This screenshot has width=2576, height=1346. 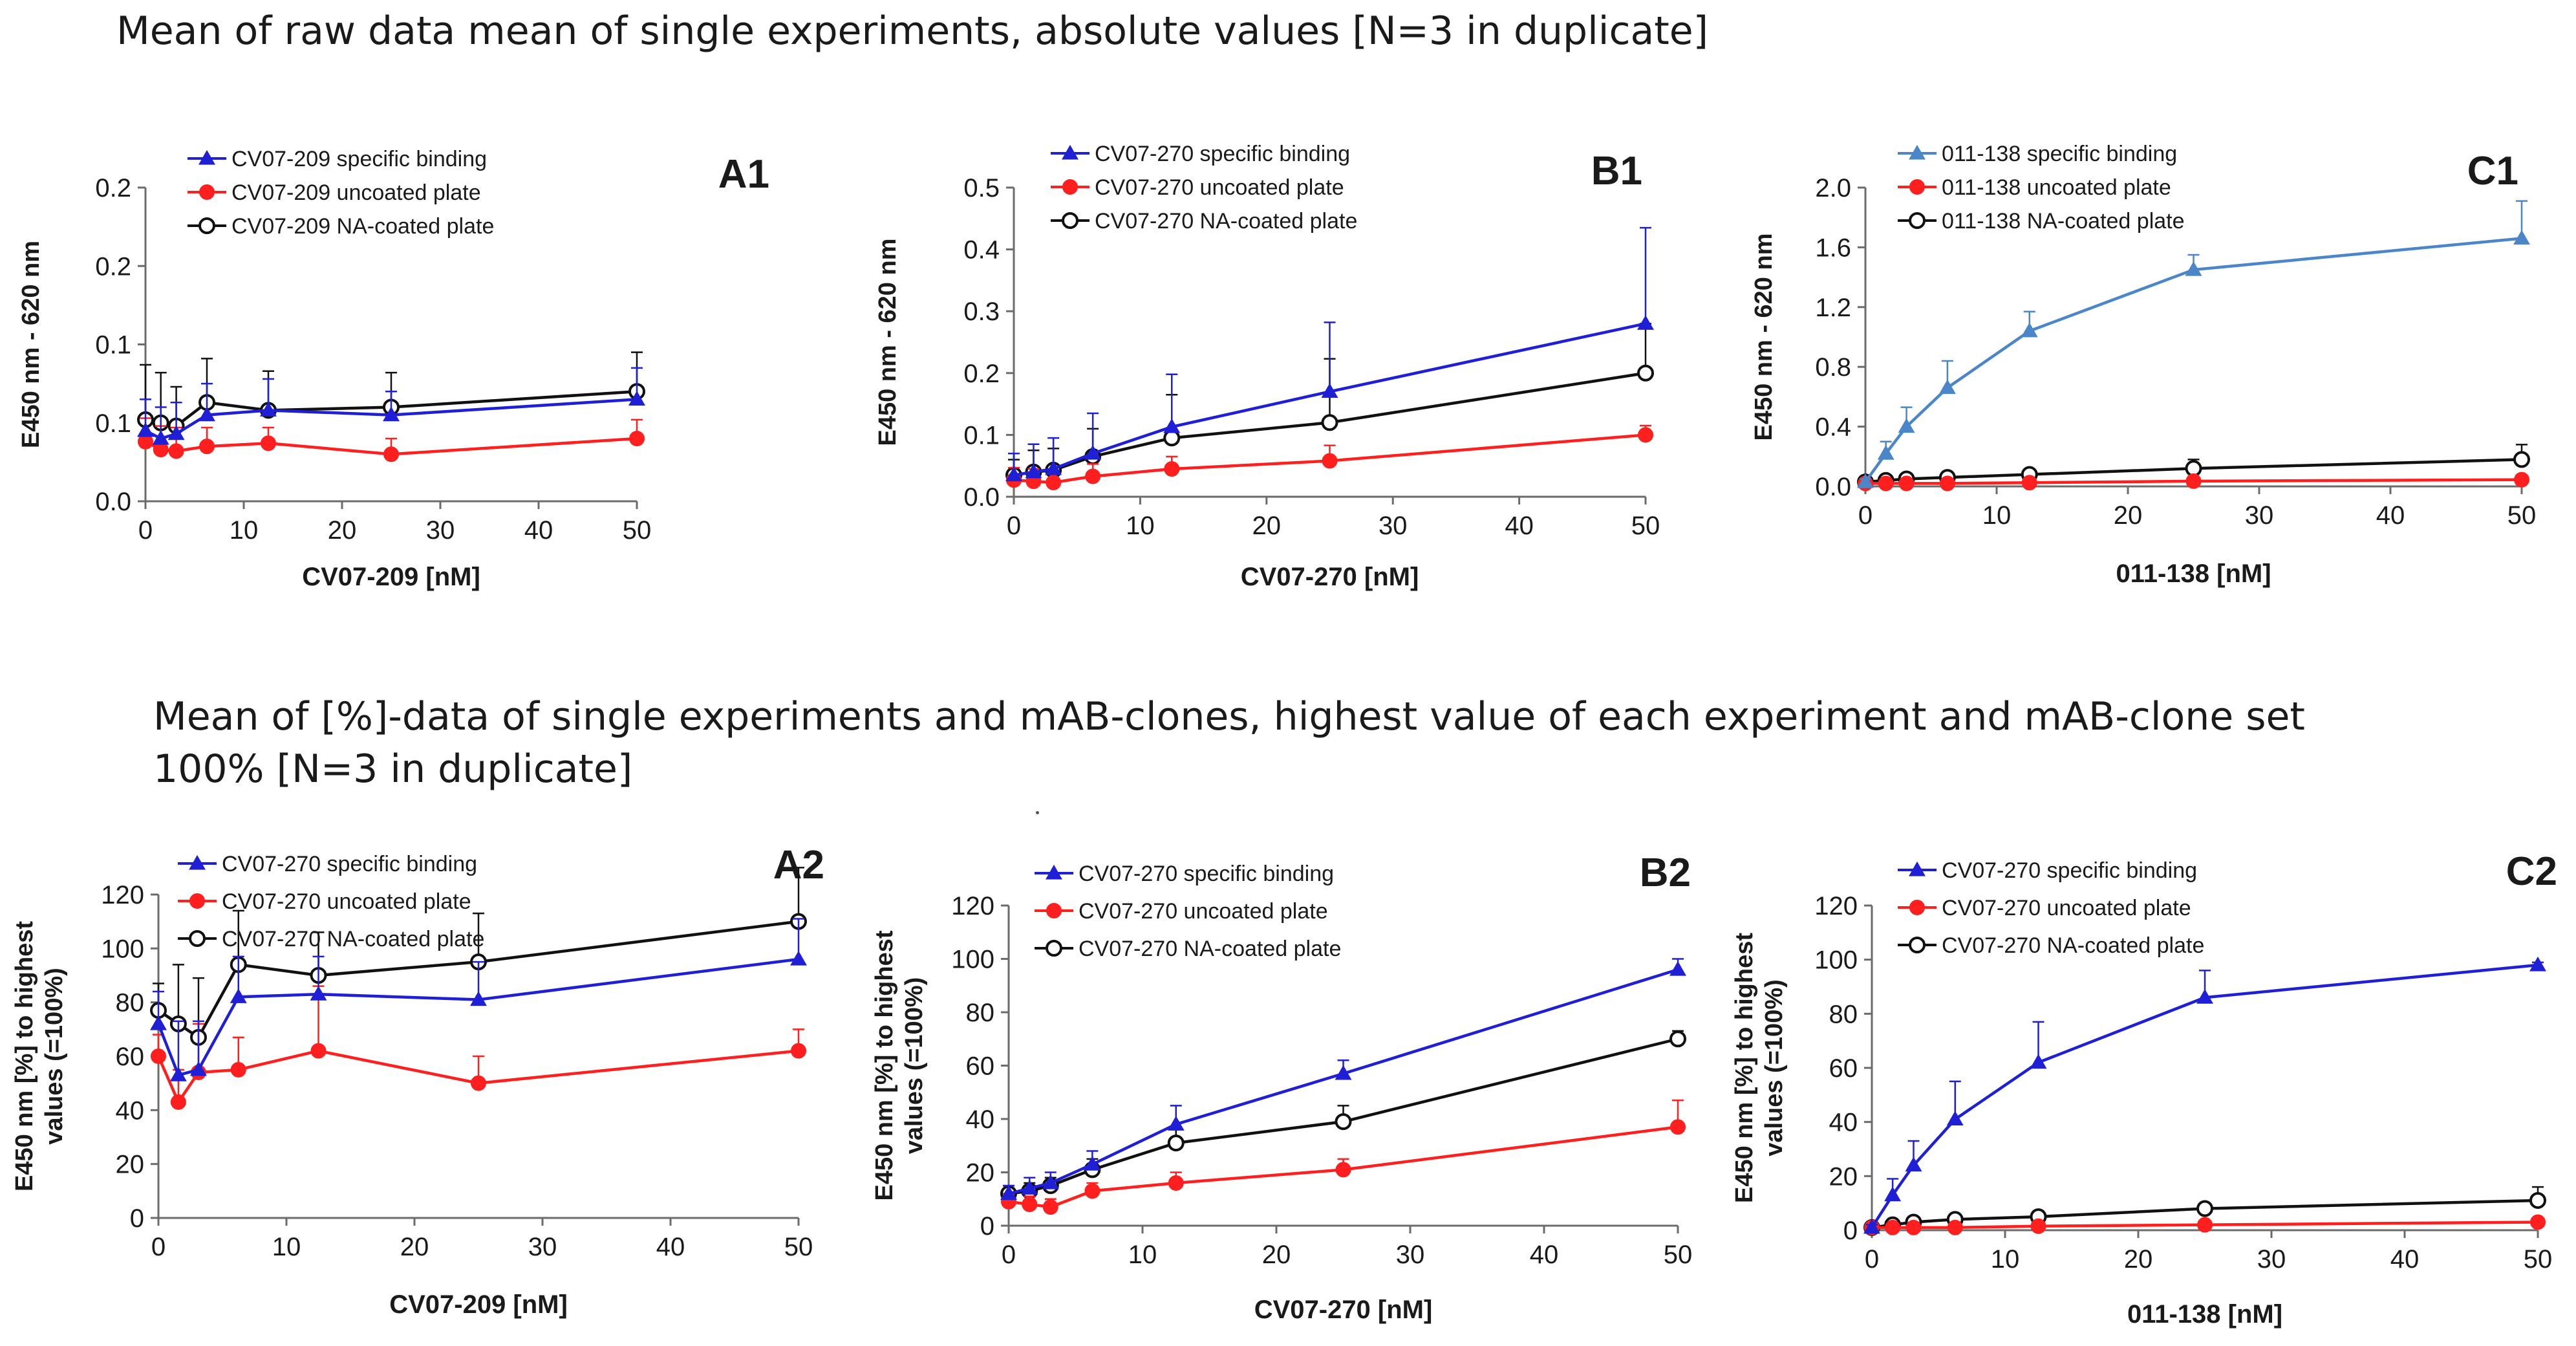 What do you see at coordinates (1393, 526) in the screenshot?
I see `x-tick-label: 30` at bounding box center [1393, 526].